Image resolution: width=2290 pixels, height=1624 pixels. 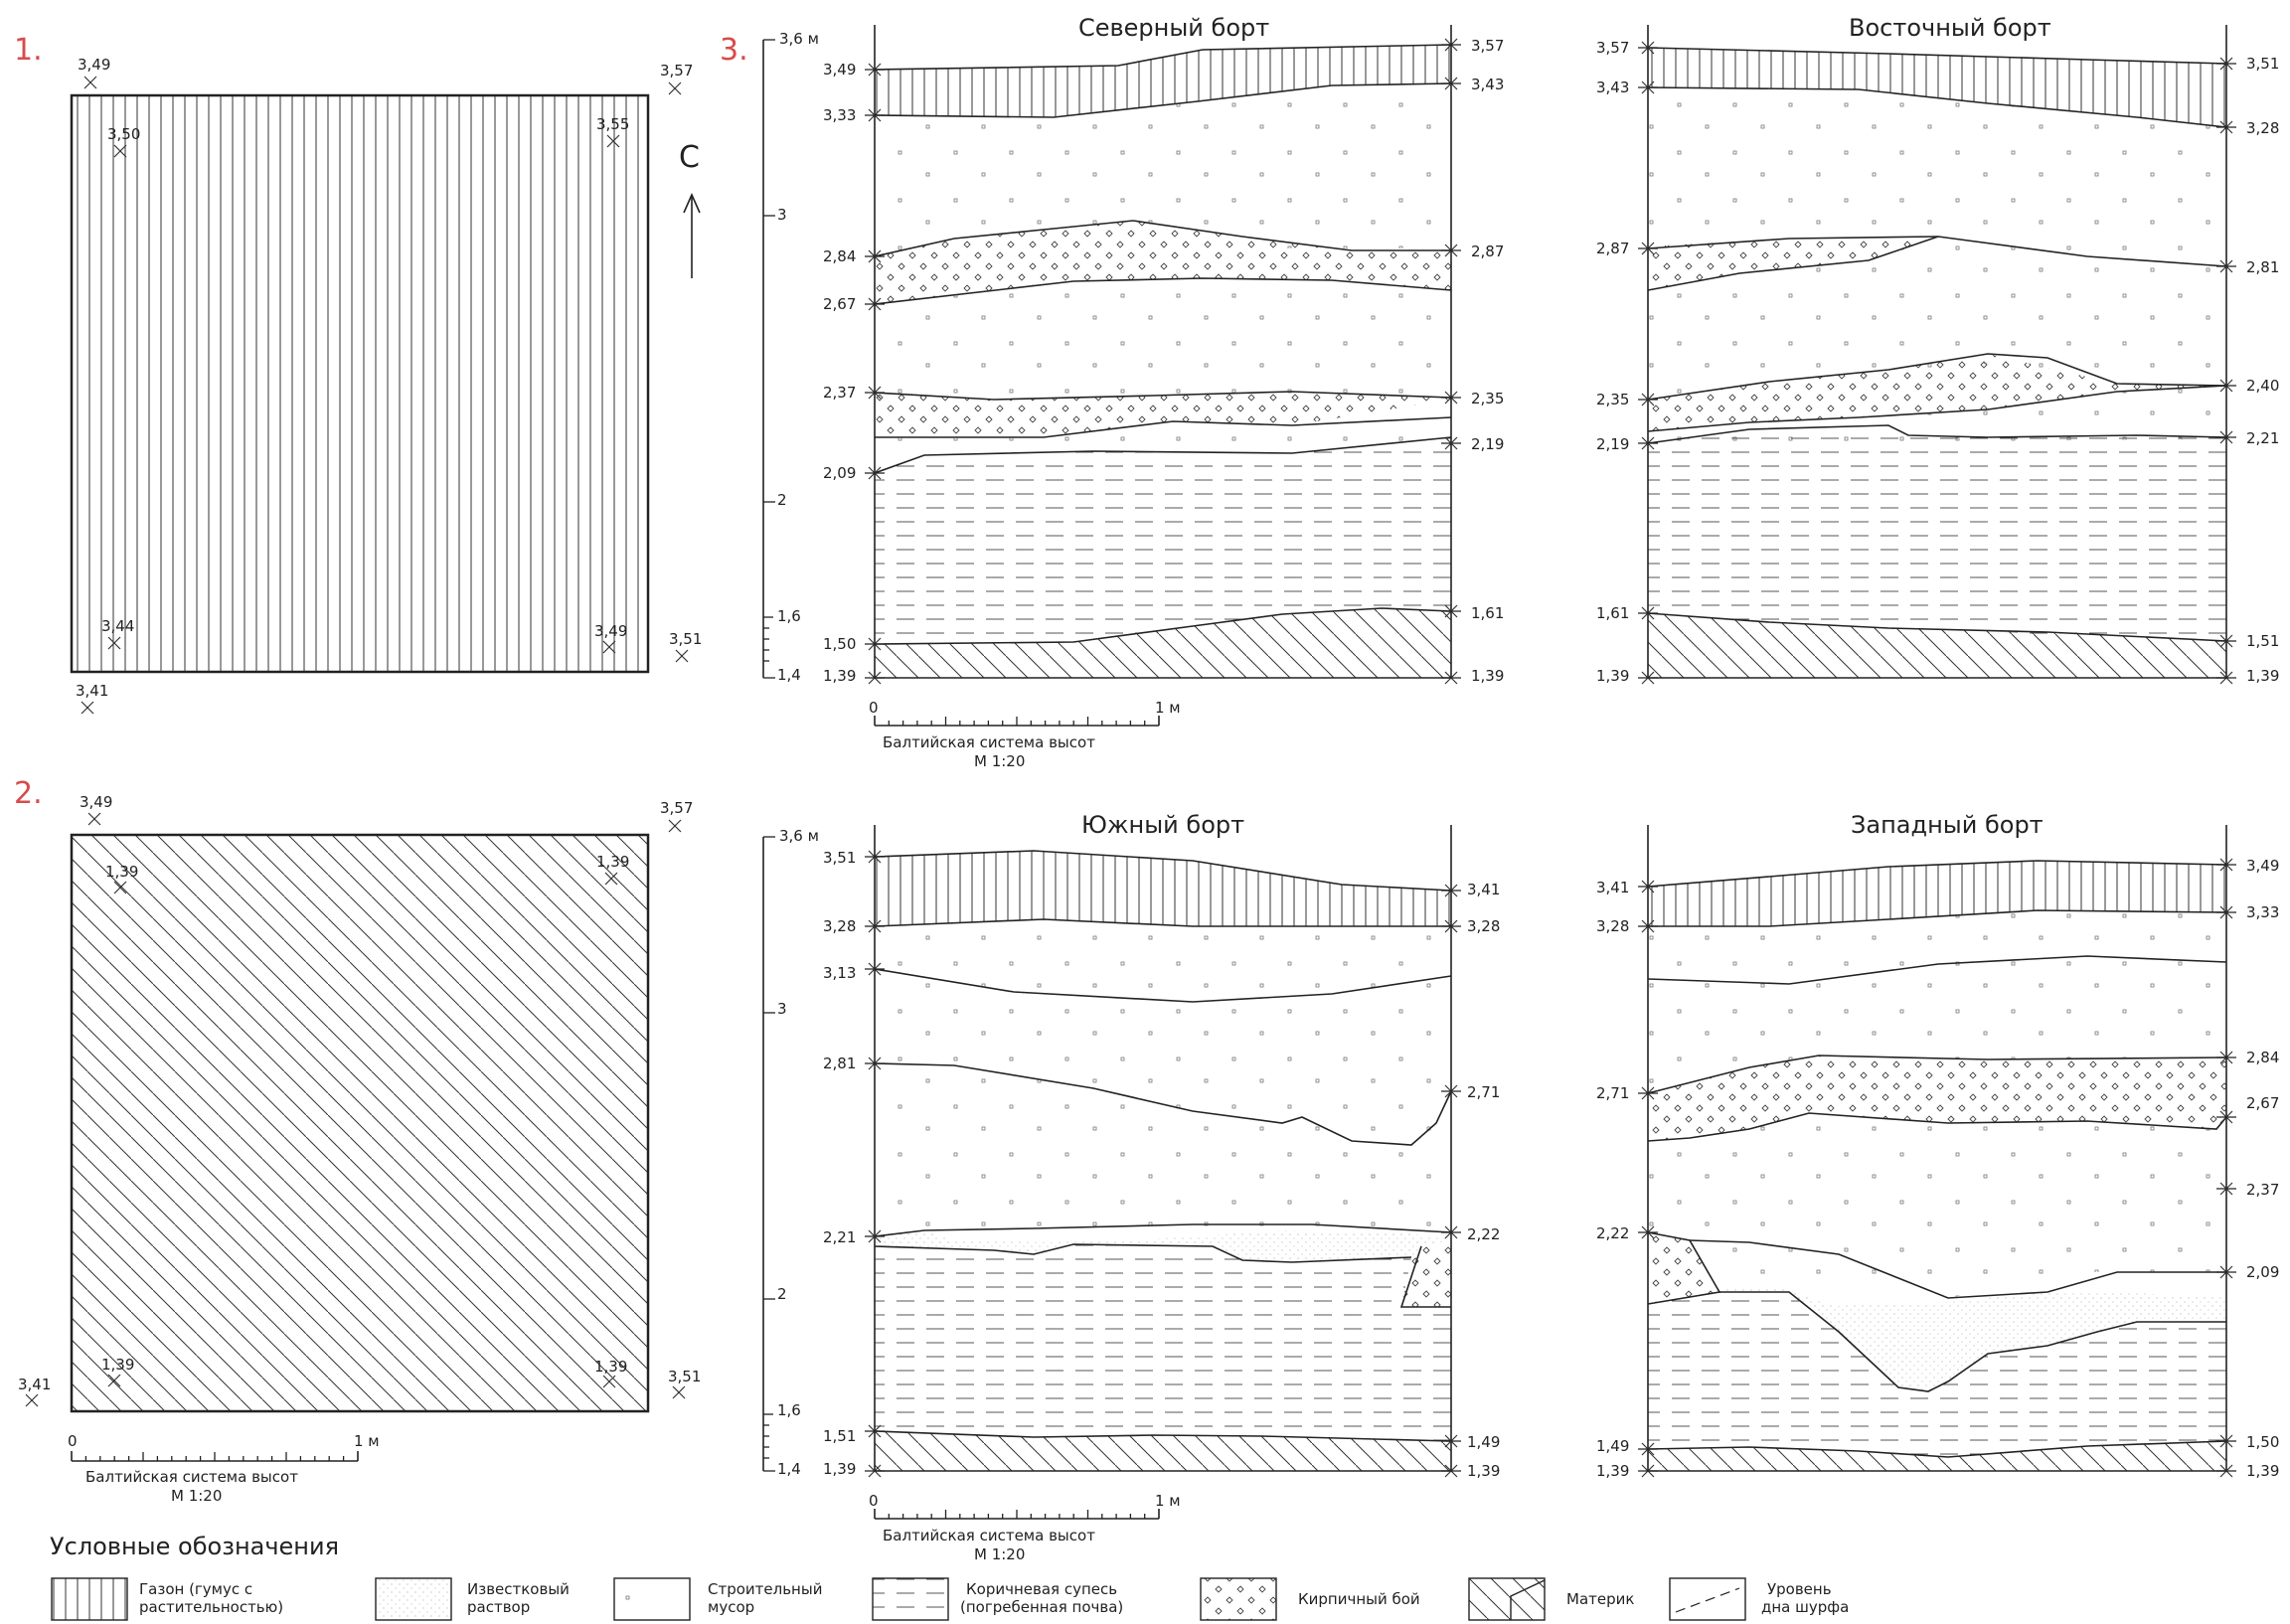 I want to click on profile-north-left-267: 2,67, so click(x=840, y=304).